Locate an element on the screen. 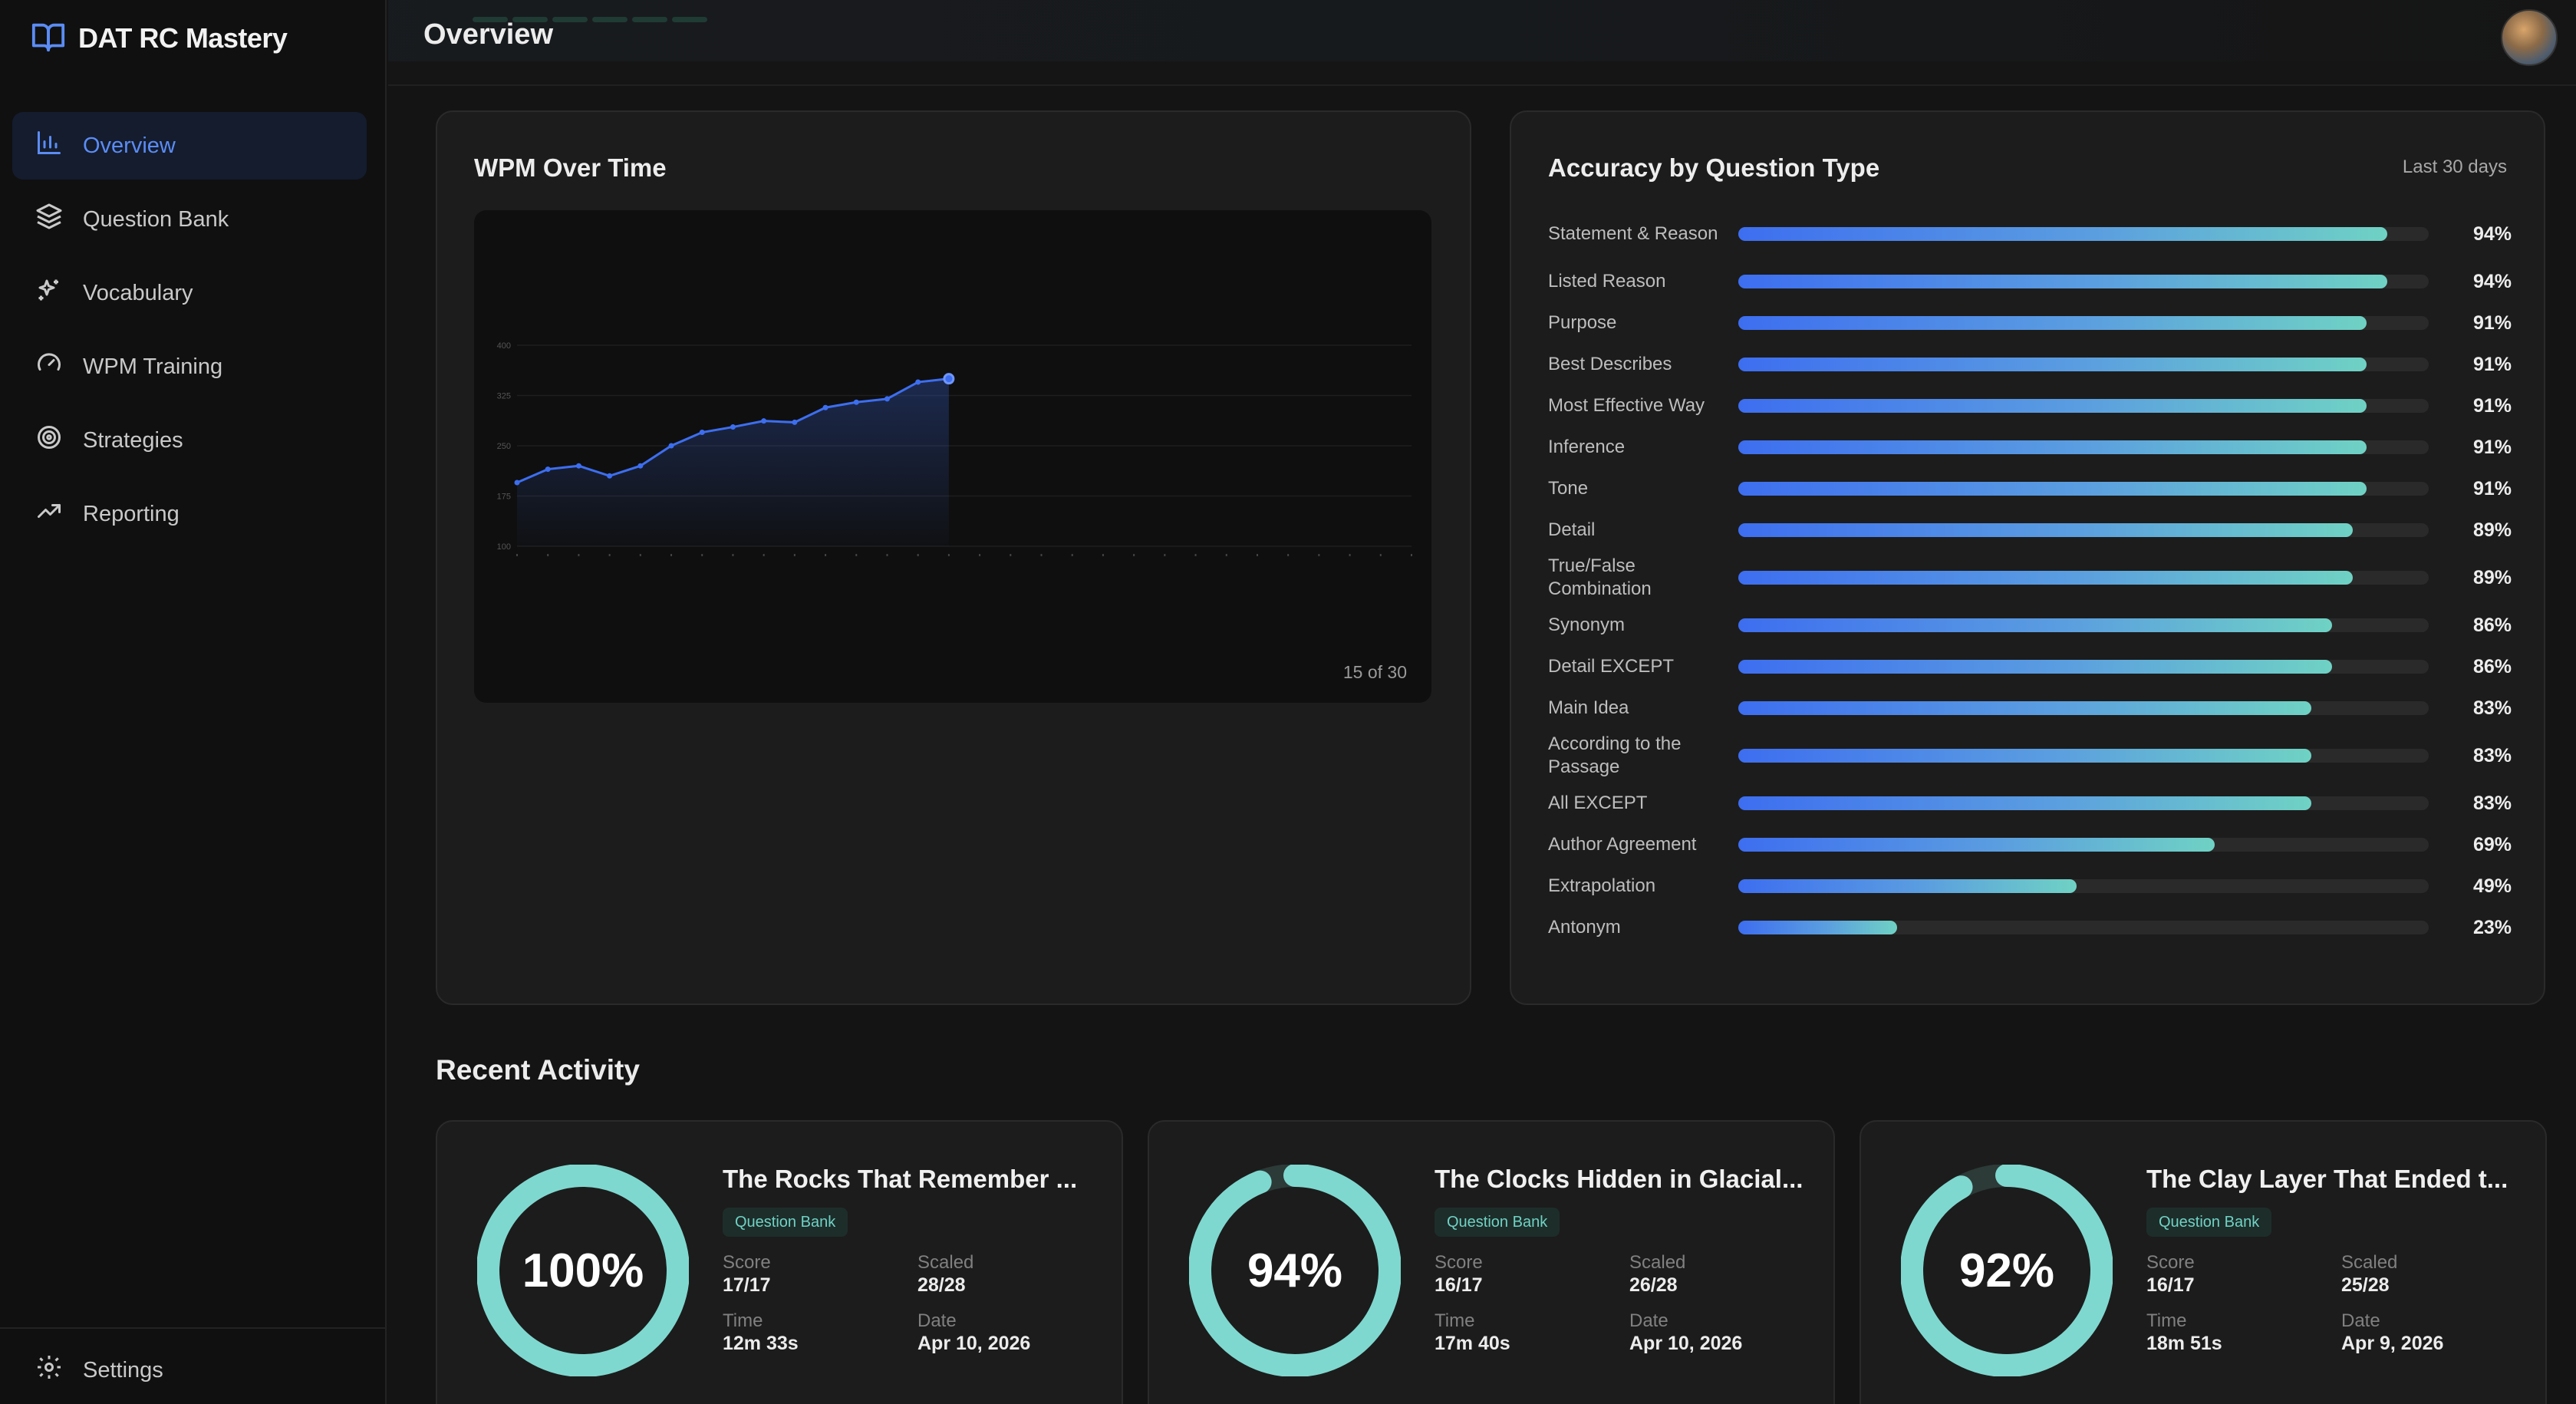  y-tick-label: 250 is located at coordinates (504, 446).